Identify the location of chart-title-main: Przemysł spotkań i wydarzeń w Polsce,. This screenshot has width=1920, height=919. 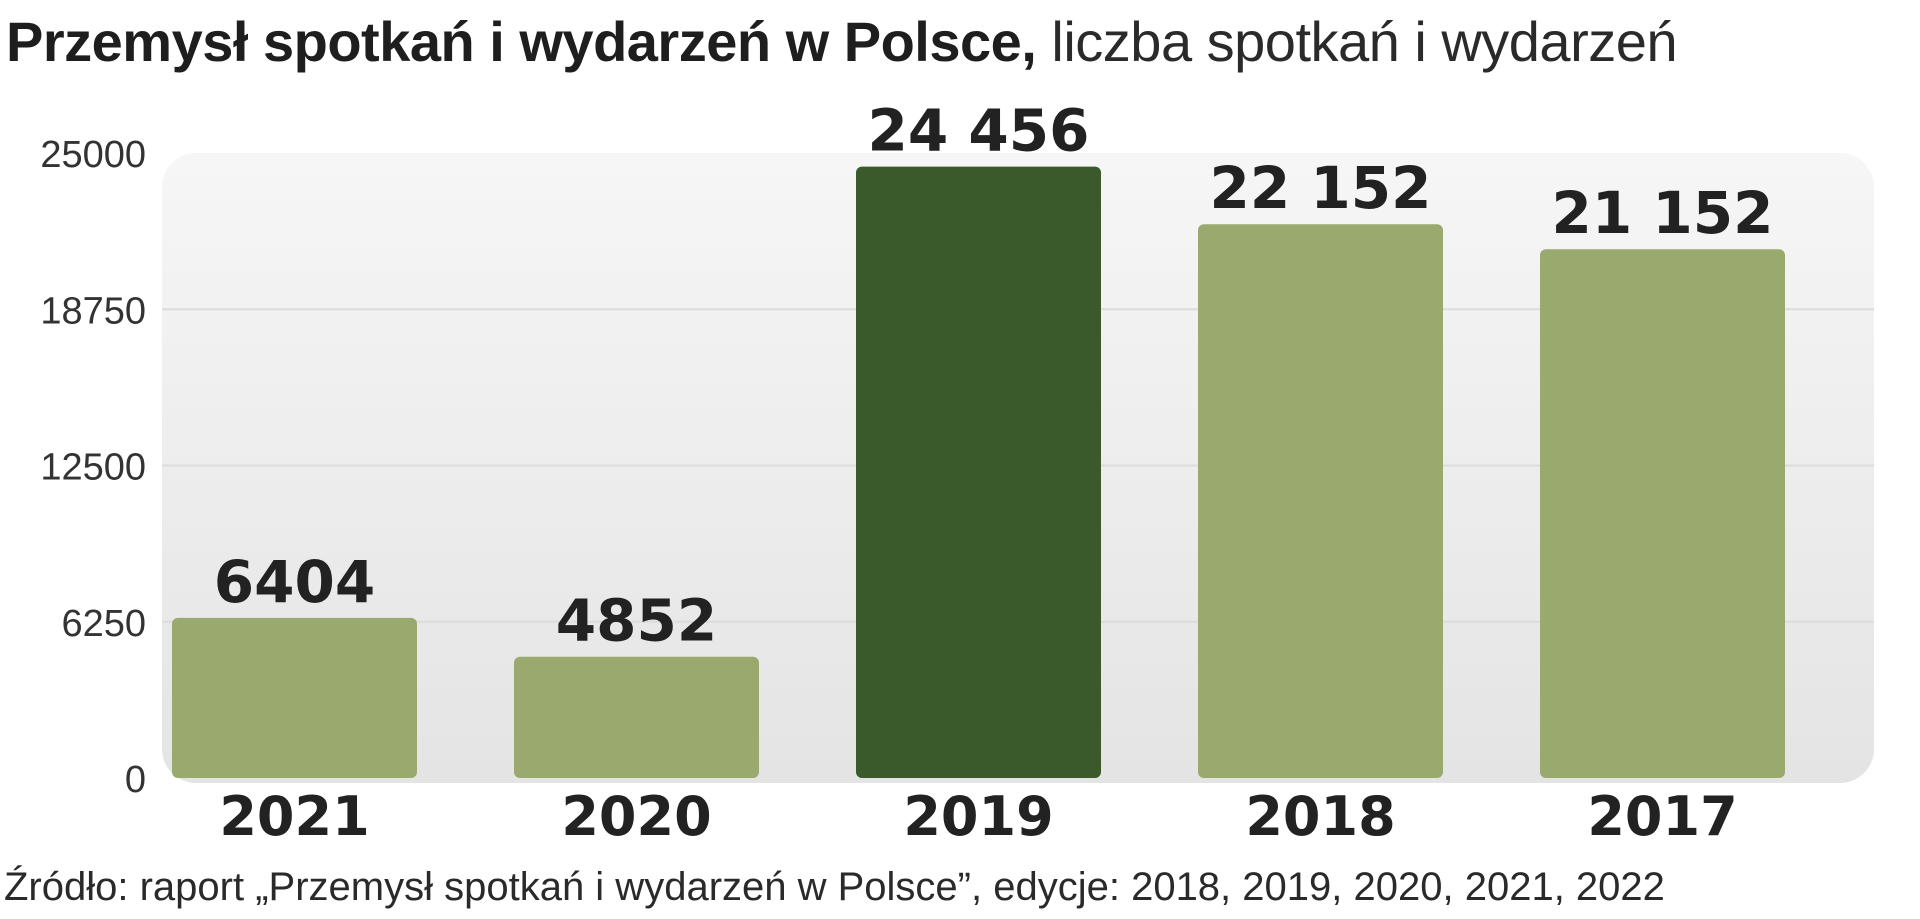
(521, 41).